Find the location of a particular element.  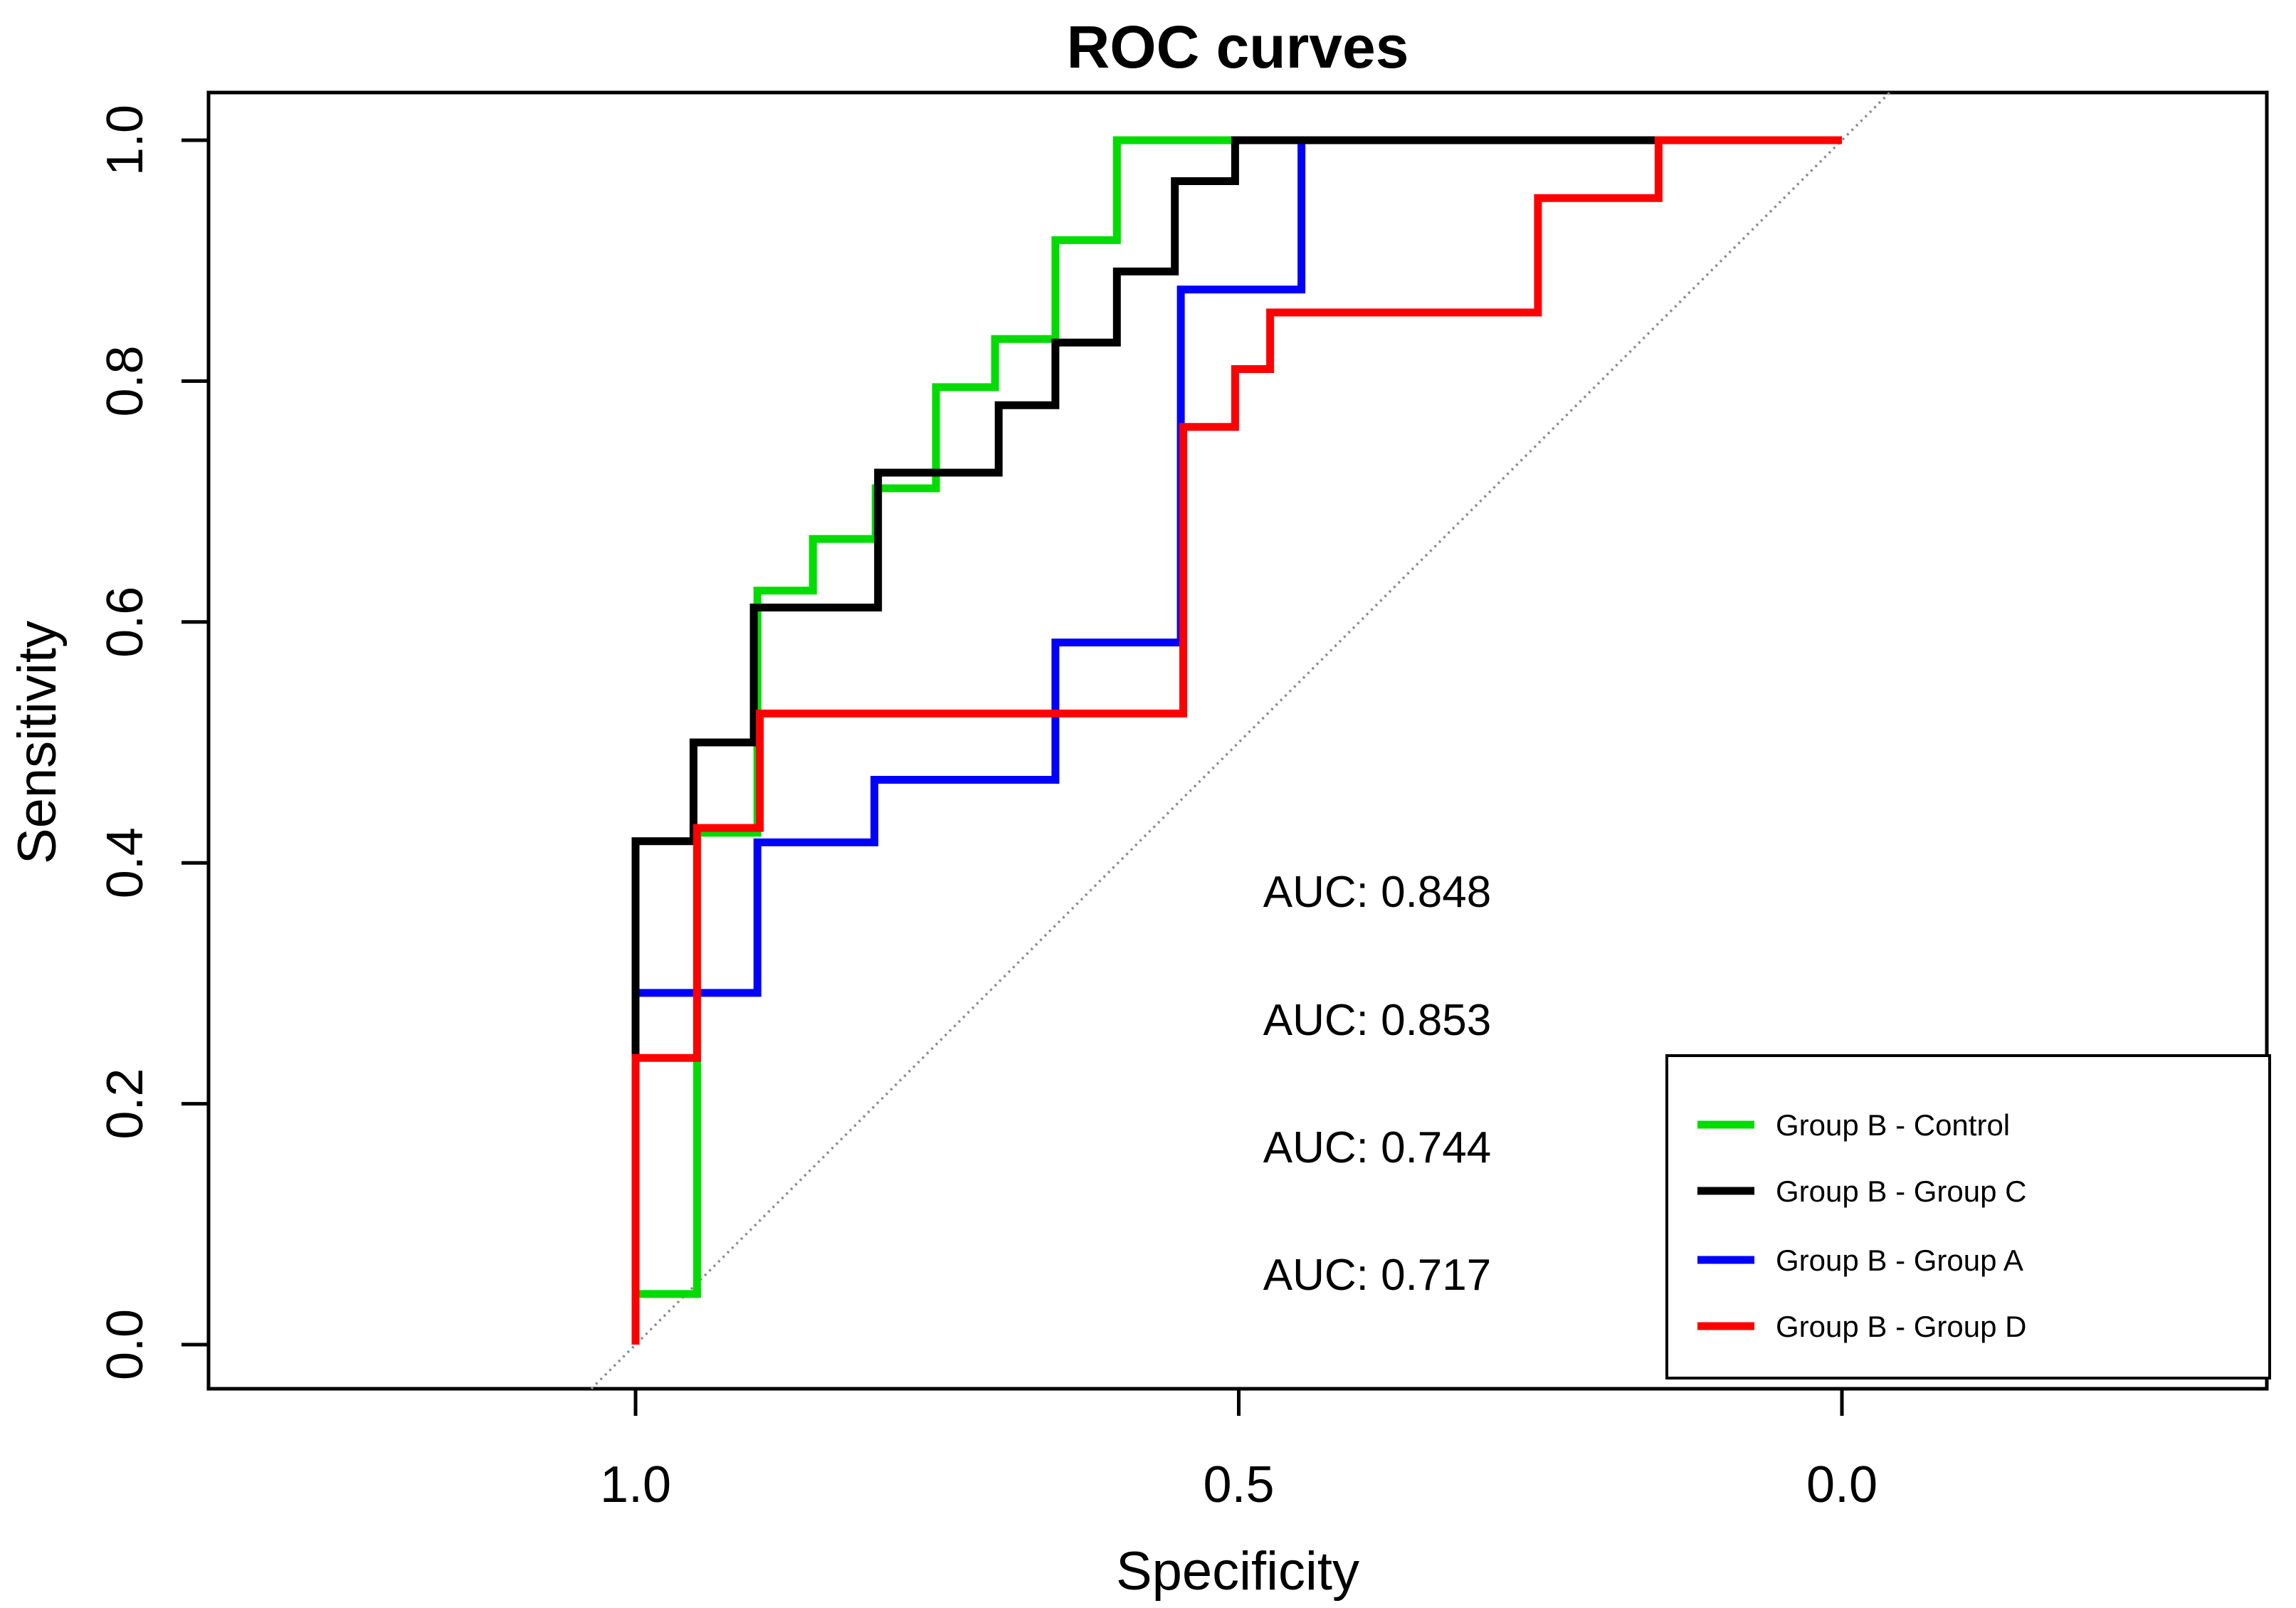

legend-label: Group B - Group D is located at coordinates (1901, 1327).